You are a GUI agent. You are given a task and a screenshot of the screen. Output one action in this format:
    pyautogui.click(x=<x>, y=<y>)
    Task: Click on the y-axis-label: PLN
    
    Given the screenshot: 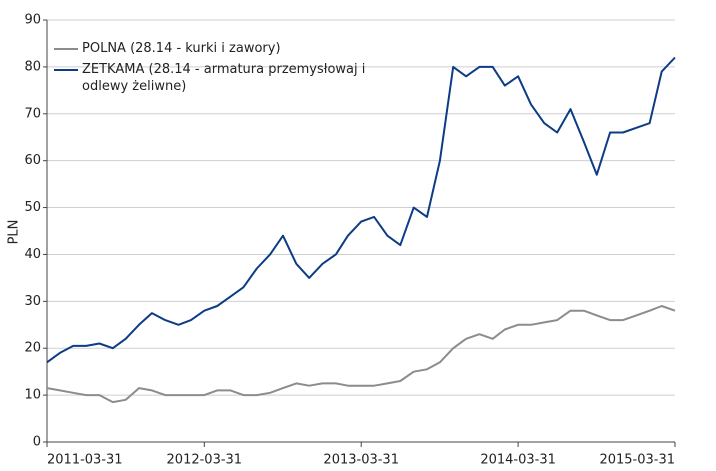 What is the action you would take?
    pyautogui.click(x=14, y=232)
    